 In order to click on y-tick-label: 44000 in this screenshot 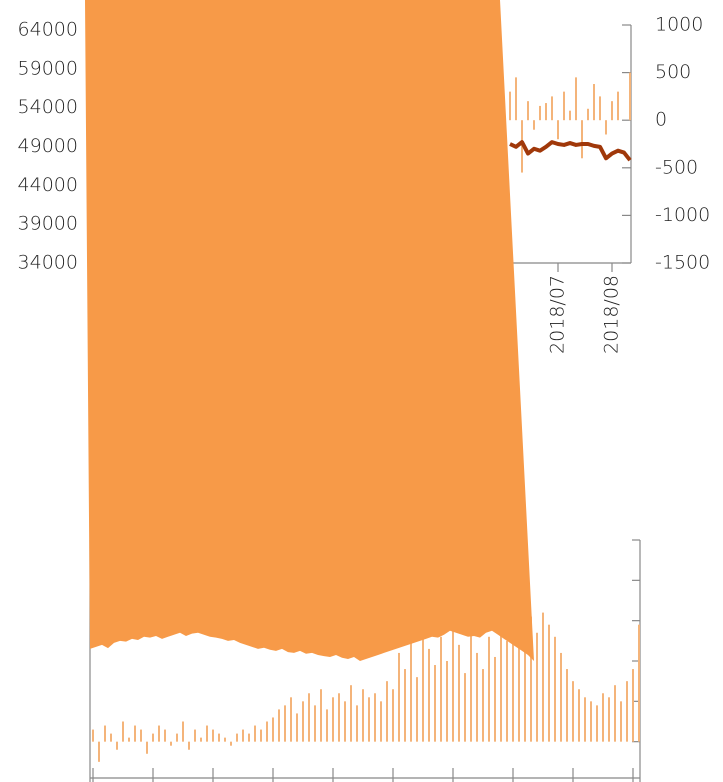, I will do `click(48, 185)`.